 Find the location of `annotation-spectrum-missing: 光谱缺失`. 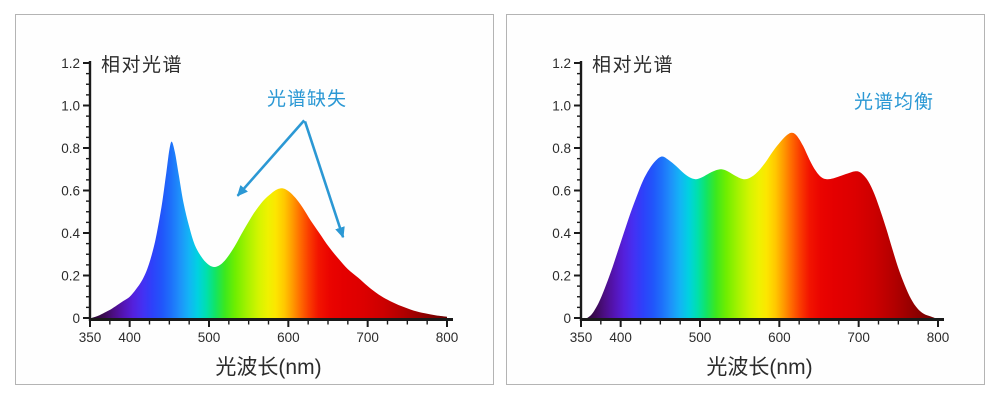

annotation-spectrum-missing: 光谱缺失 is located at coordinates (307, 99).